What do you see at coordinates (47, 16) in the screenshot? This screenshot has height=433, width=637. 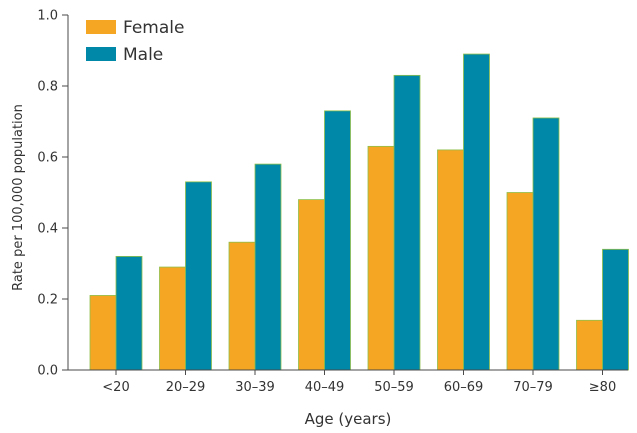 I see `y-tick-label: 1.0` at bounding box center [47, 16].